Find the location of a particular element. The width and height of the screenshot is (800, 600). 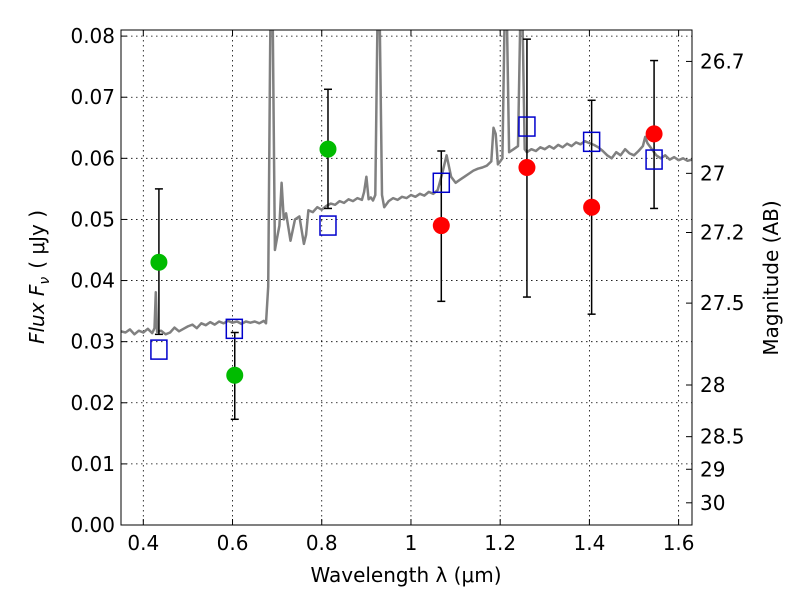

magnitude-tick-label: 26.7 is located at coordinates (722, 61).